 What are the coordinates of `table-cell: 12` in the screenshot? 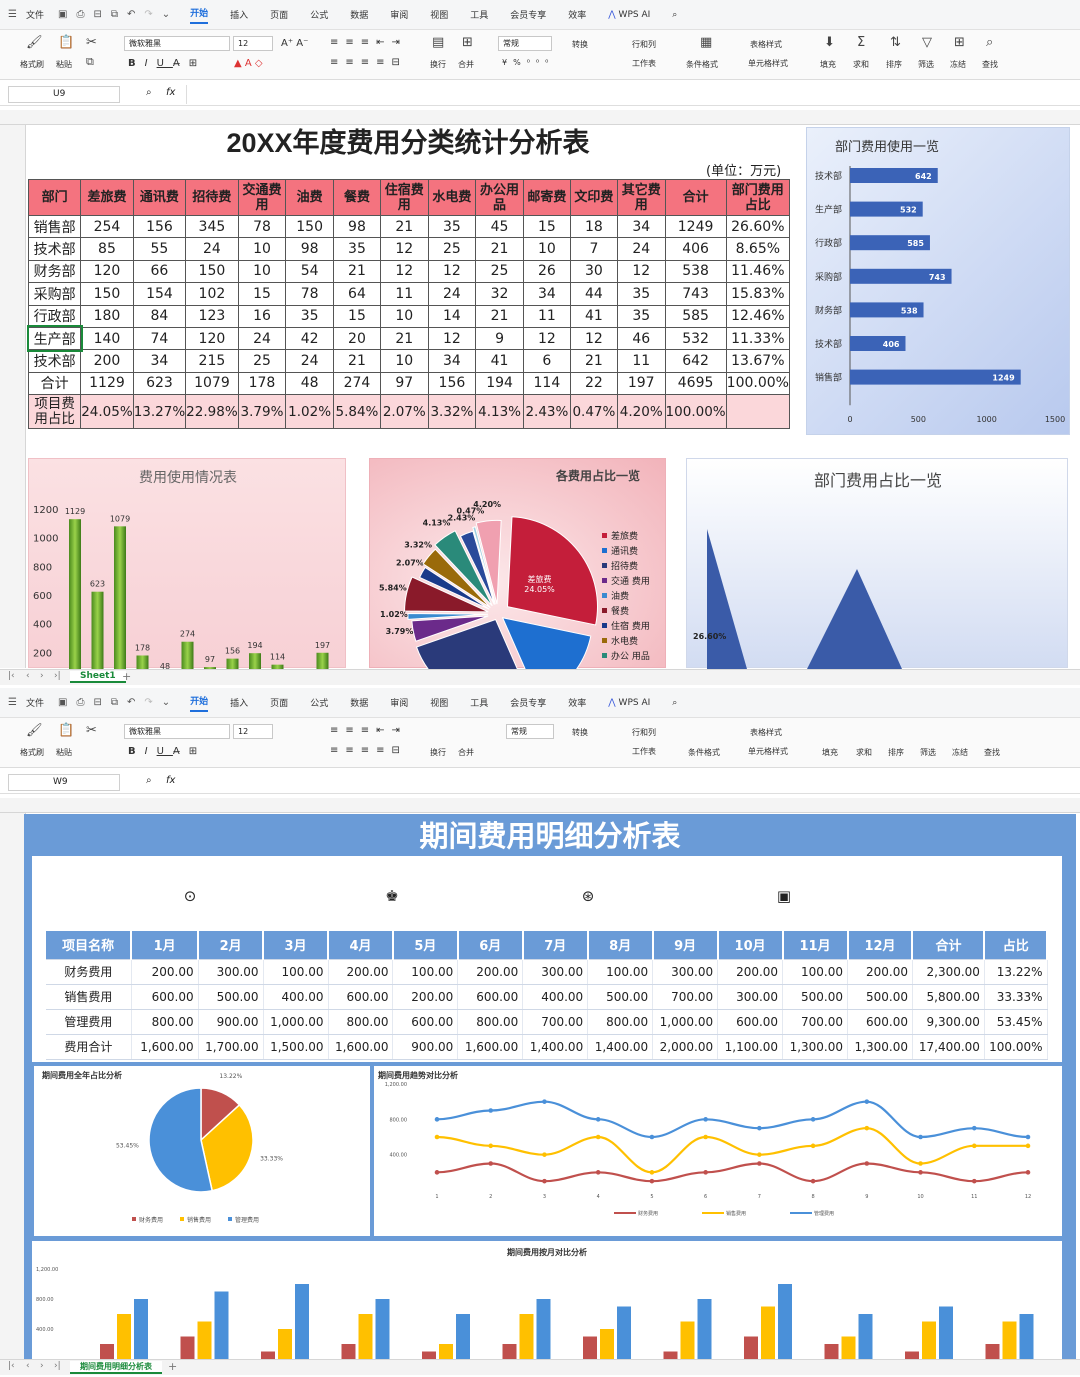 It's located at (404, 249).